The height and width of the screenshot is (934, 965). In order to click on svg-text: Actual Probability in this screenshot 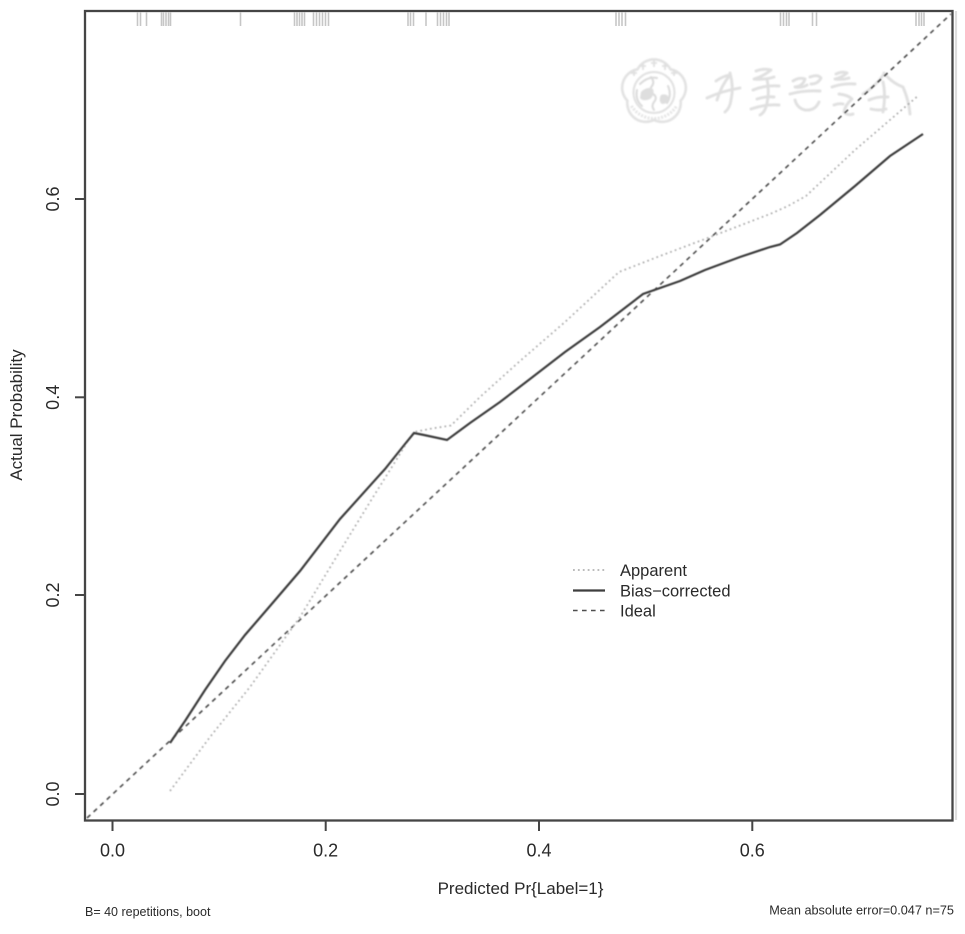, I will do `click(16, 415)`.